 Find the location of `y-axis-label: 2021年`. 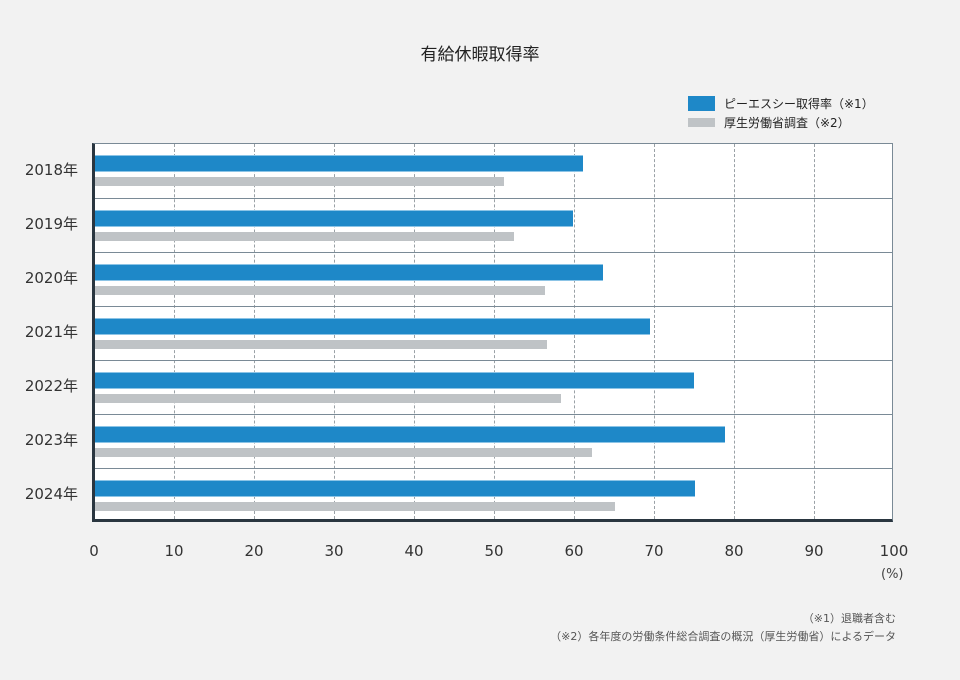

y-axis-label: 2021年 is located at coordinates (51, 332).